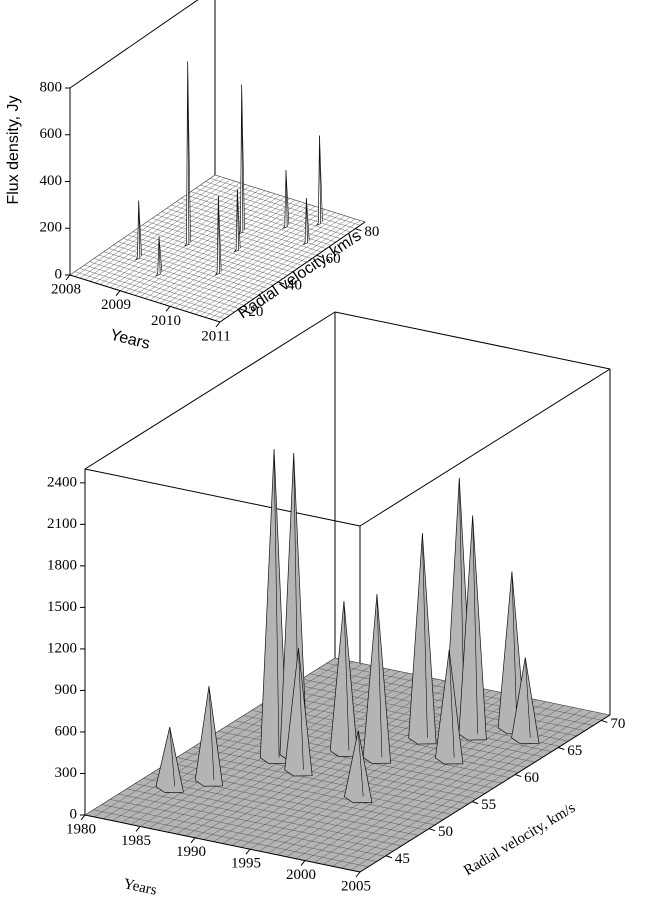 The width and height of the screenshot is (645, 899). I want to click on x-tick-label: 1995, so click(246, 864).